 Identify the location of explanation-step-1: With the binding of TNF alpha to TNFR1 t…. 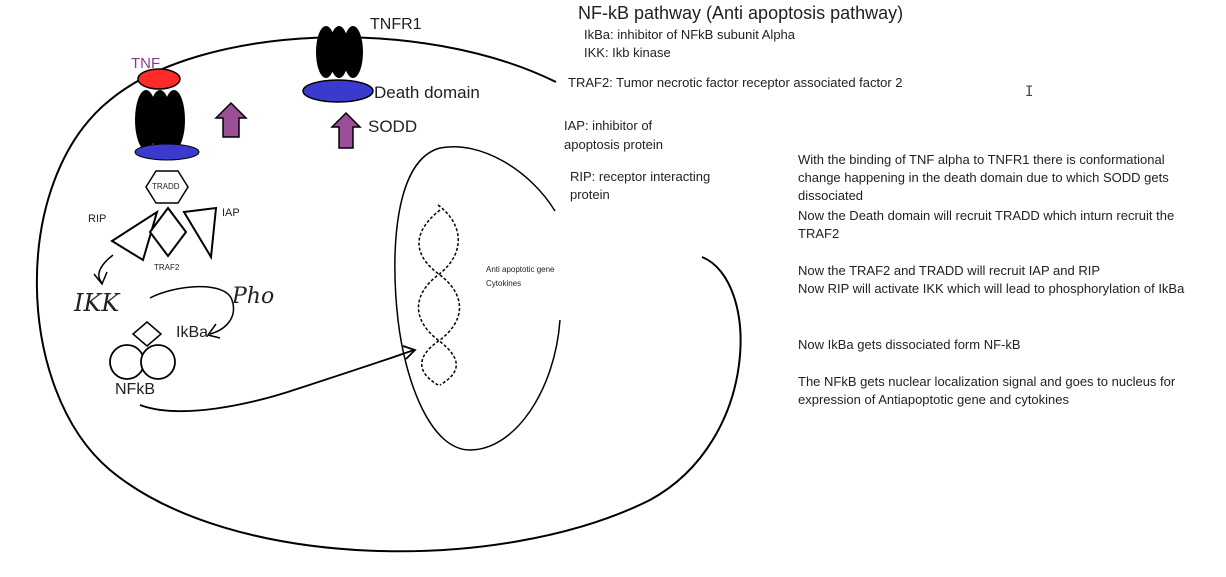
(983, 177).